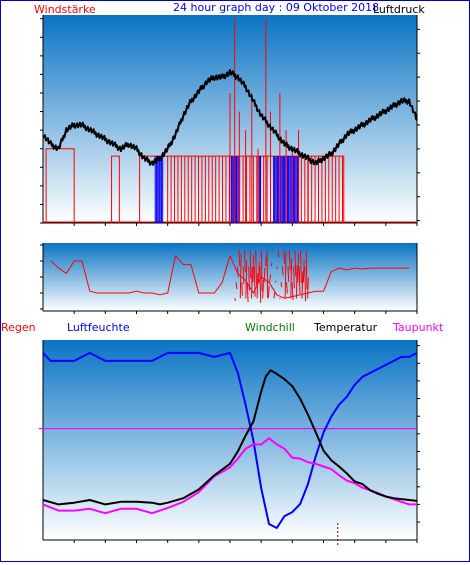 The height and width of the screenshot is (565, 470). I want to click on pressure-axis-label: Luftdruck, so click(399, 9).